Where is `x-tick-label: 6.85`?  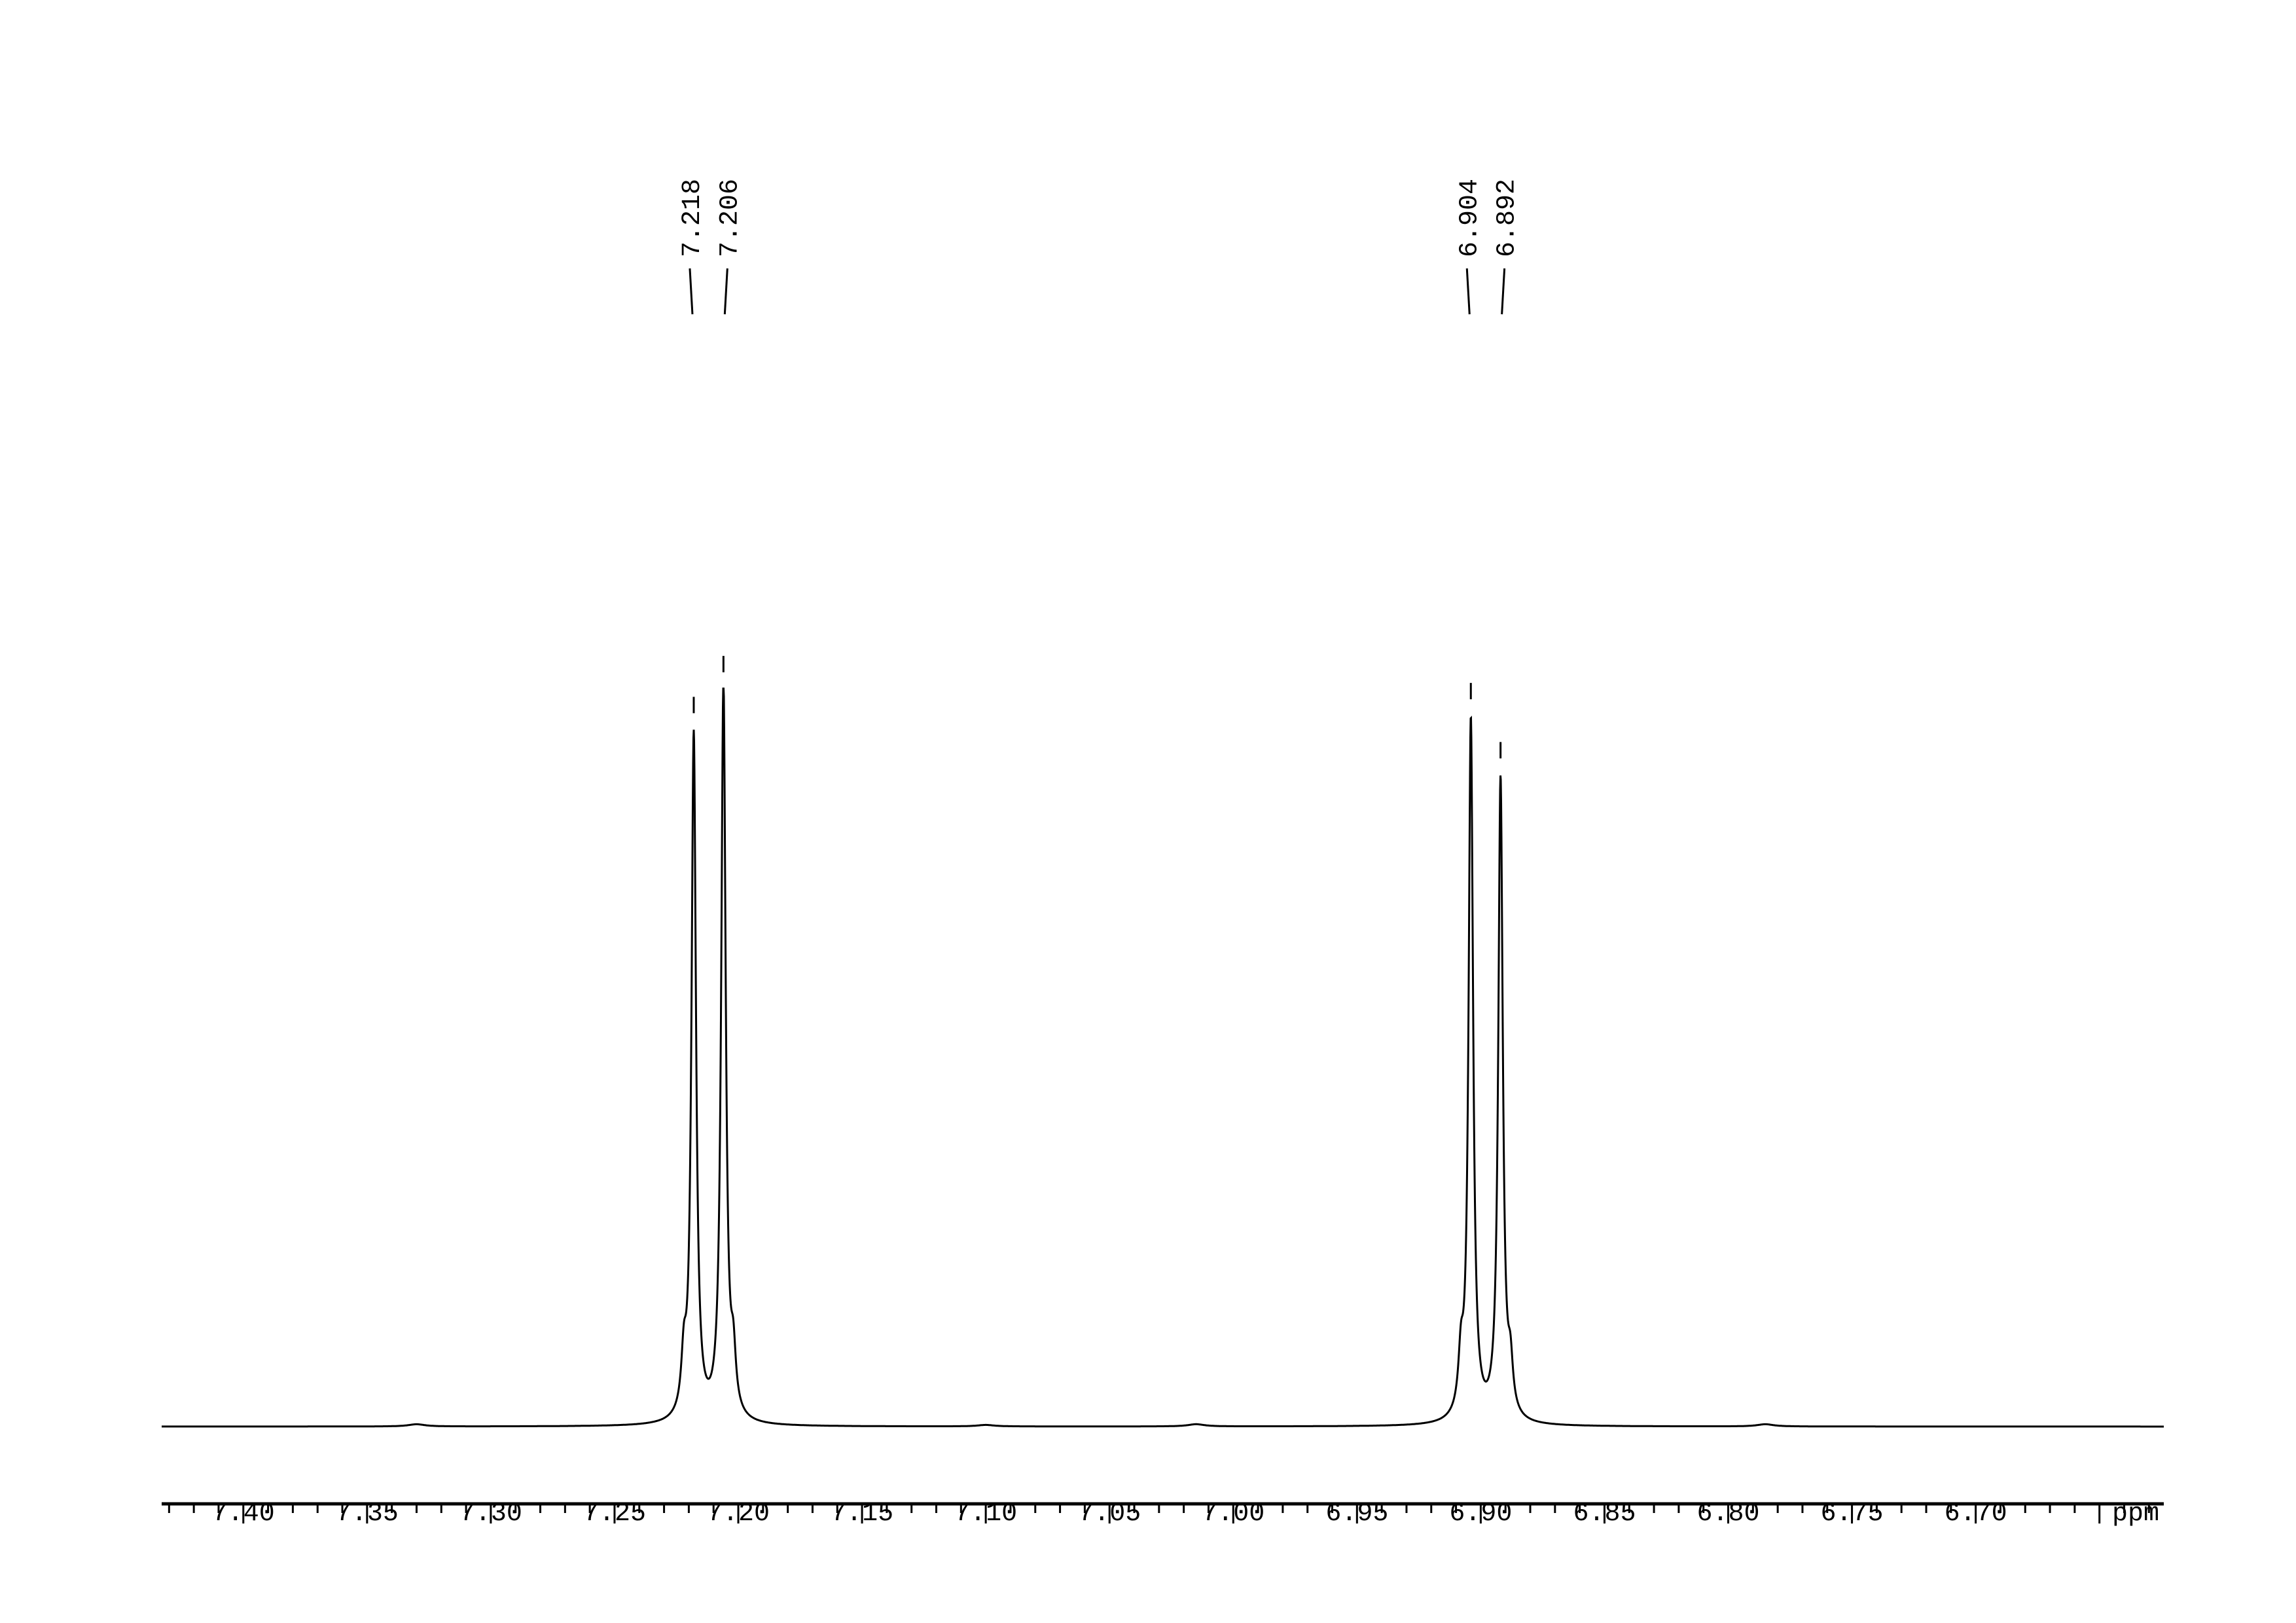 x-tick-label: 6.85 is located at coordinates (1604, 1514).